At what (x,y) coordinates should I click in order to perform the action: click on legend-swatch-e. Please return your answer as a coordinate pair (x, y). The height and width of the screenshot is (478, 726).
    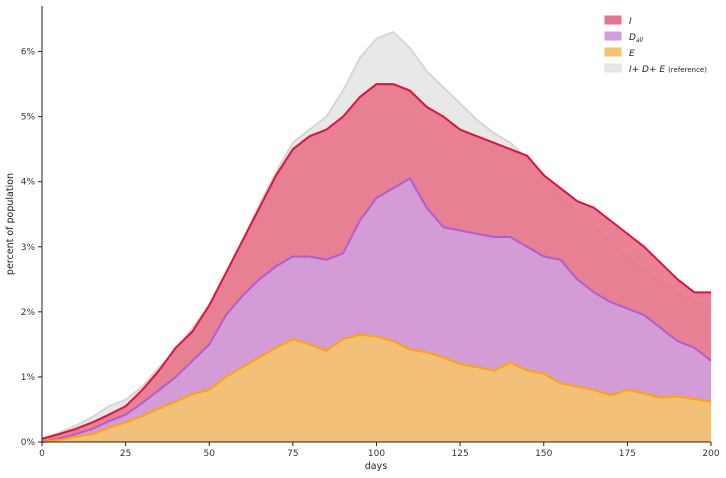
    Looking at the image, I should click on (613, 52).